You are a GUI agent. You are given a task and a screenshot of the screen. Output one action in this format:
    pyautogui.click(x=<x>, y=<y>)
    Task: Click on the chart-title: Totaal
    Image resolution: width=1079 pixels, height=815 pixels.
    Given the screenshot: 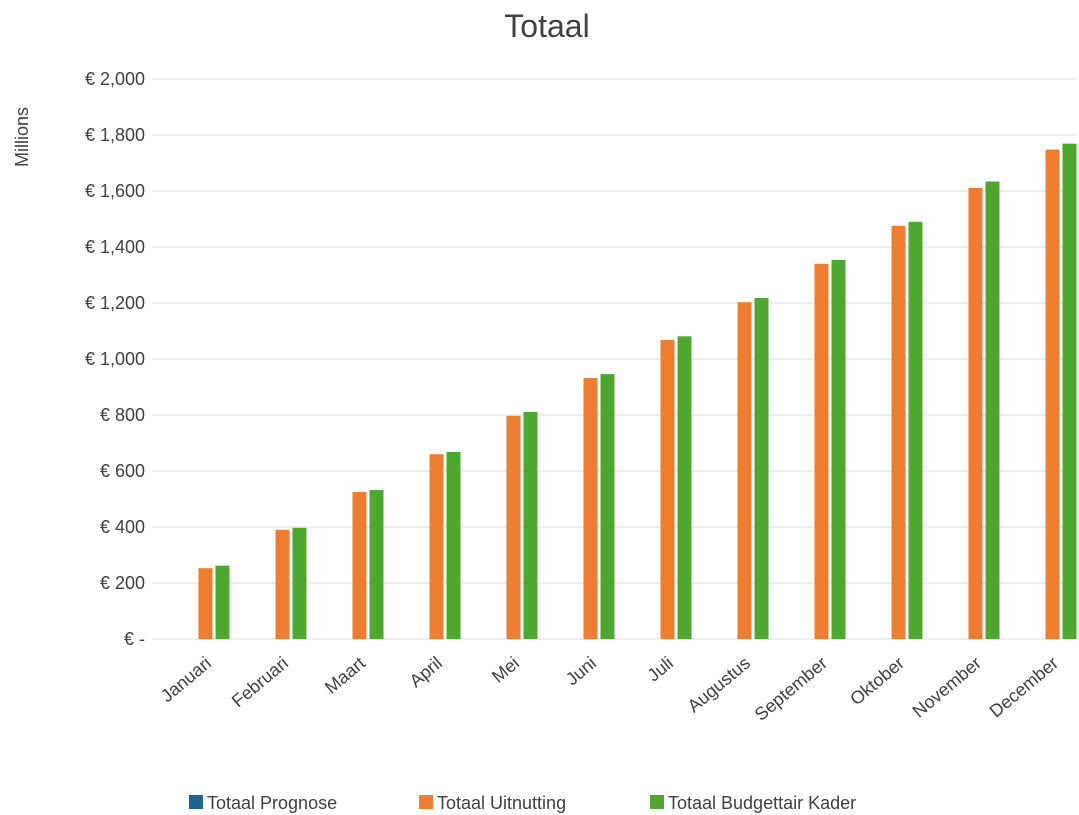 What is the action you would take?
    pyautogui.click(x=546, y=26)
    